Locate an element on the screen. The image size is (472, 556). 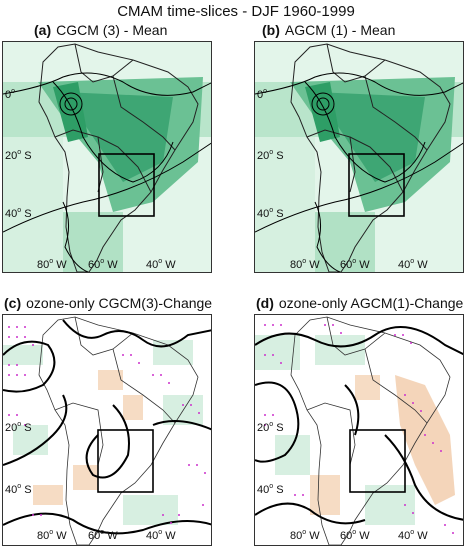
panel-c-lon-80: 80o W is located at coordinates (52, 535).